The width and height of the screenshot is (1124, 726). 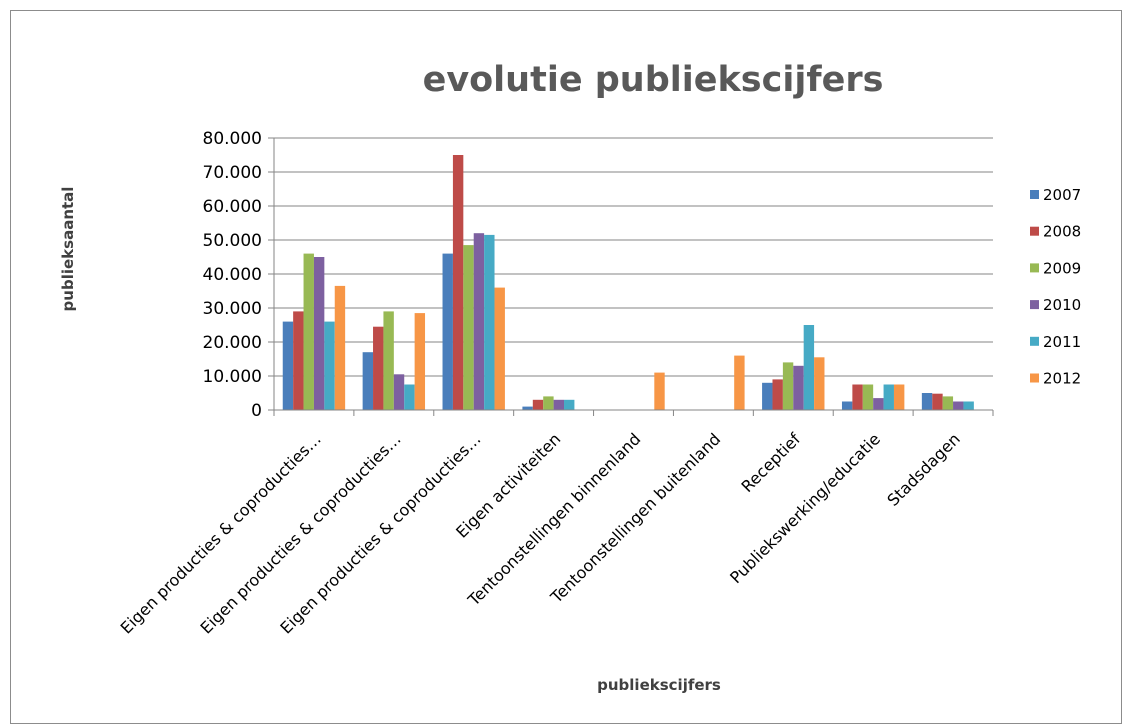 I want to click on y-tick-label: 0, so click(x=256, y=411).